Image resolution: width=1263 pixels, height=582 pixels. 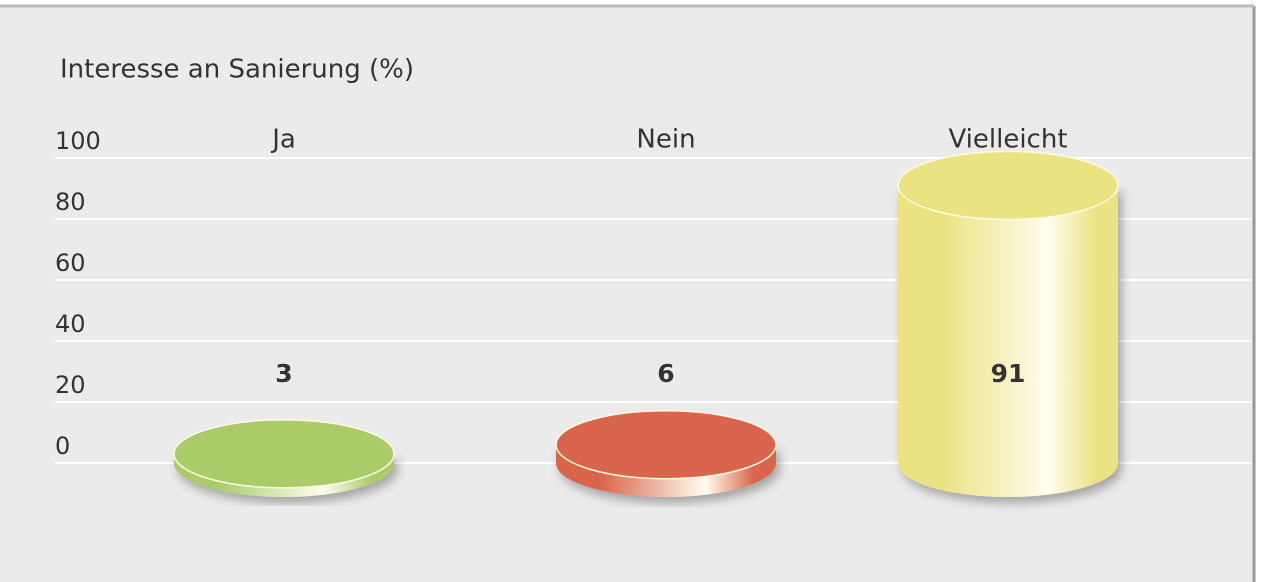 I want to click on y-tick-label: 80, so click(x=70, y=202).